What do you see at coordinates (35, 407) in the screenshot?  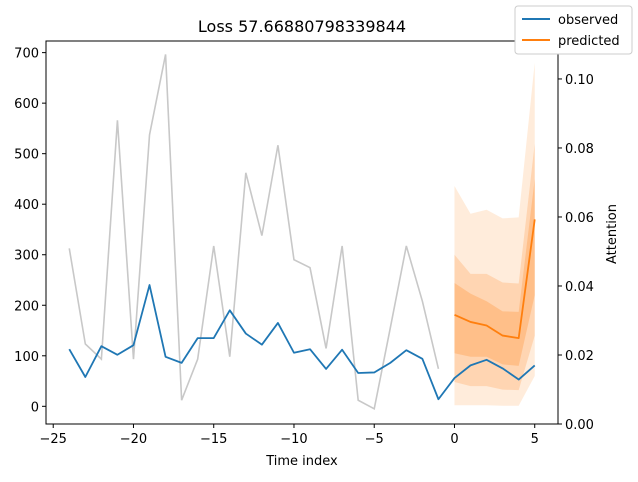 I see `y-tick-label: 0` at bounding box center [35, 407].